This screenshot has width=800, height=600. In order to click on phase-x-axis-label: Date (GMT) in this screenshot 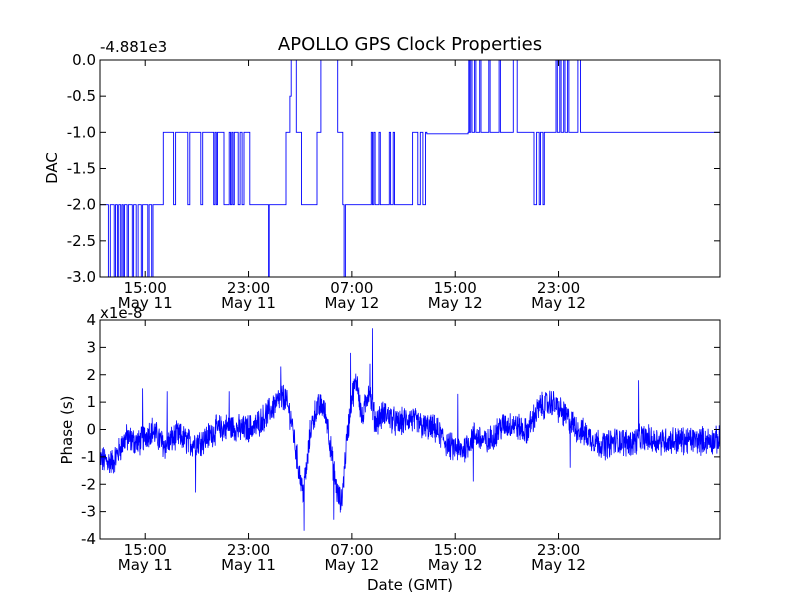, I will do `click(410, 585)`.